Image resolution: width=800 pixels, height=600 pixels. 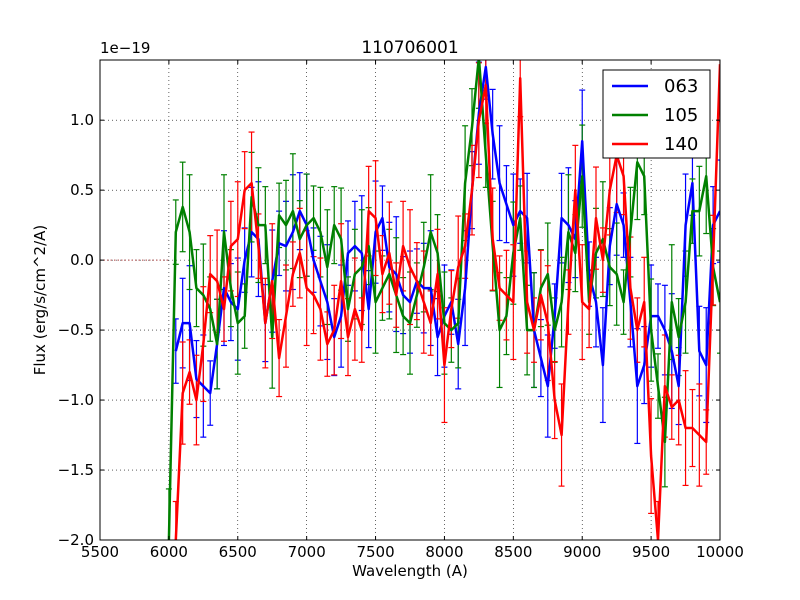 What do you see at coordinates (76, 470) in the screenshot?
I see `y-tick-label: −1.5` at bounding box center [76, 470].